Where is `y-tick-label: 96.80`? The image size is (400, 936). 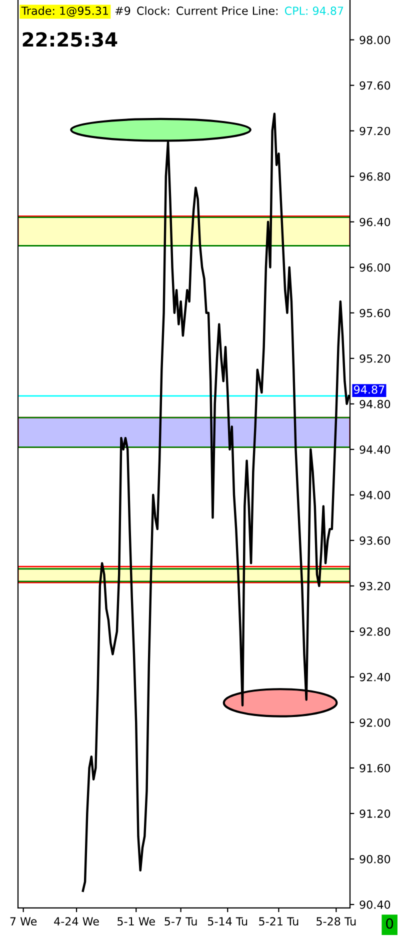 y-tick-label: 96.80 is located at coordinates (375, 176).